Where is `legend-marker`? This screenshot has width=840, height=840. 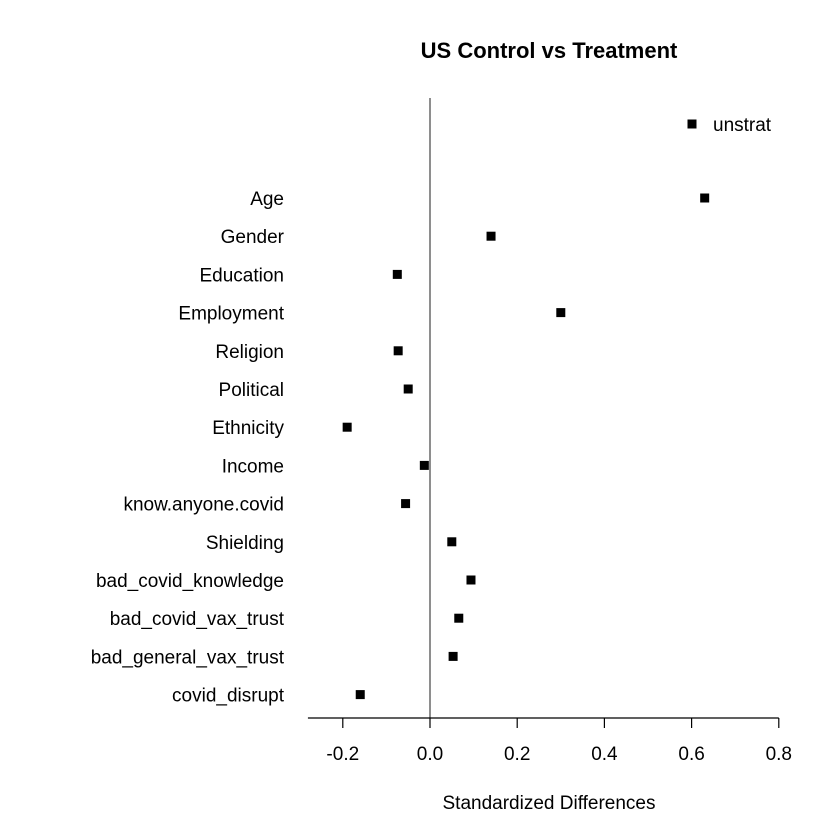 legend-marker is located at coordinates (692, 124).